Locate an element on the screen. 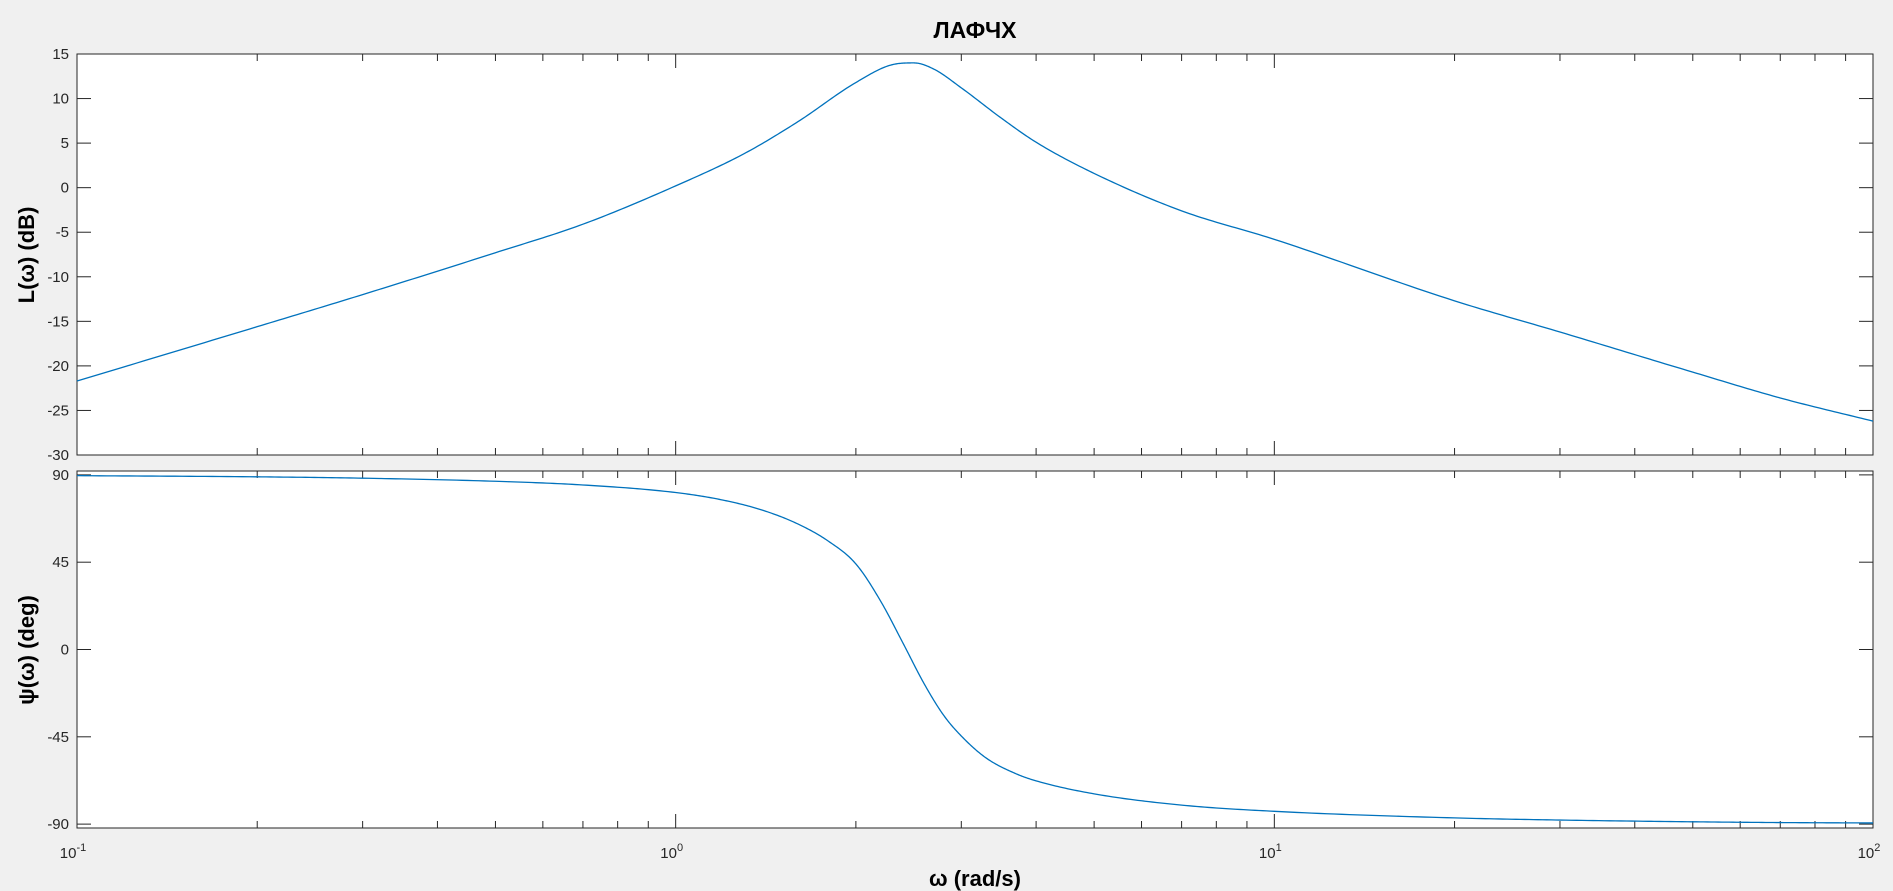  x-tick-label: 10¹ is located at coordinates (1270, 852).